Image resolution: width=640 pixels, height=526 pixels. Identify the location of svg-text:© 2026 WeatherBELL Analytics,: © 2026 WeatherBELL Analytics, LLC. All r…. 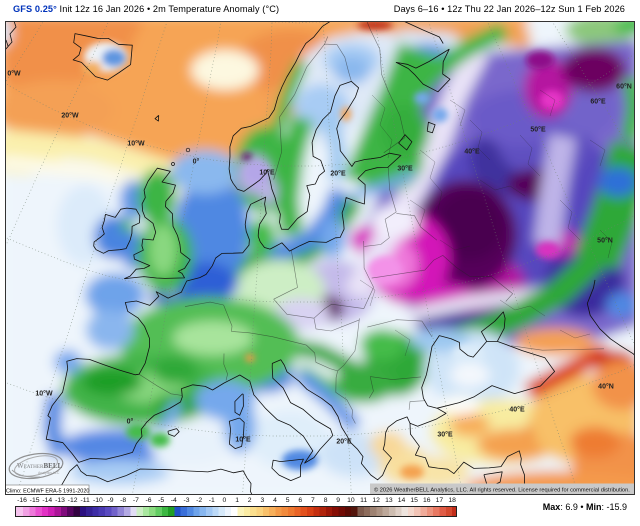
(502, 489).